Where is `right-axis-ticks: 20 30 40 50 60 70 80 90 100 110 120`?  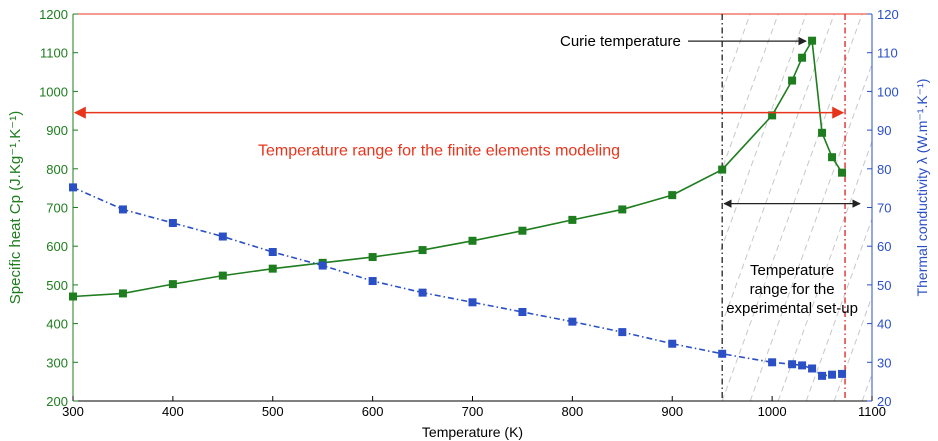 right-axis-ticks: 20 30 40 50 60 70 80 90 100 110 120 is located at coordinates (883, 208).